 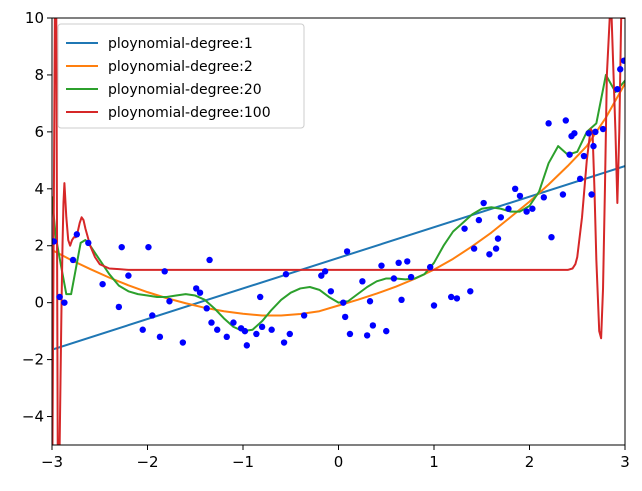 I want to click on x-tick-label: 2, so click(x=530, y=462).